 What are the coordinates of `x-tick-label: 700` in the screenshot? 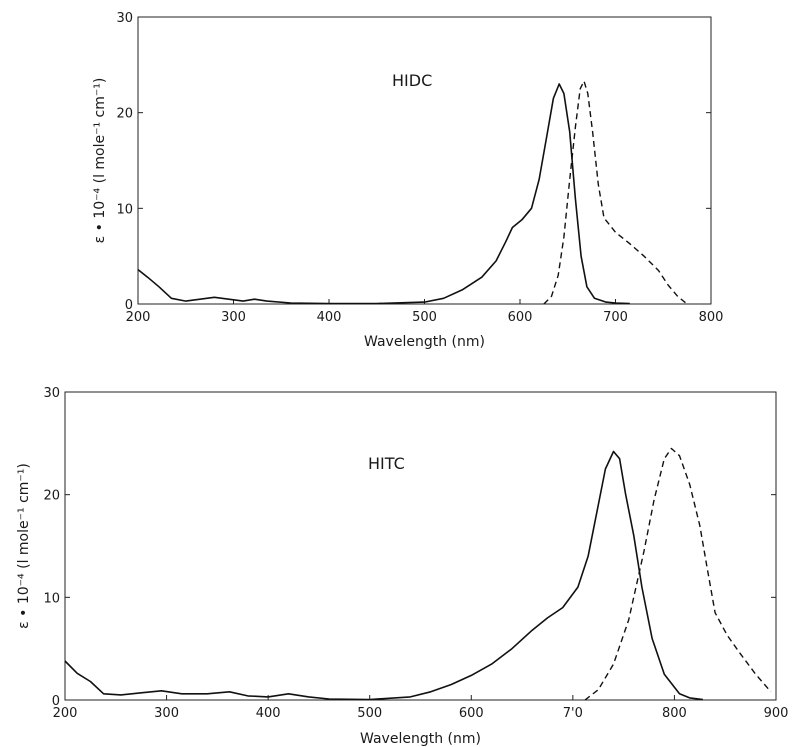 It's located at (615, 317).